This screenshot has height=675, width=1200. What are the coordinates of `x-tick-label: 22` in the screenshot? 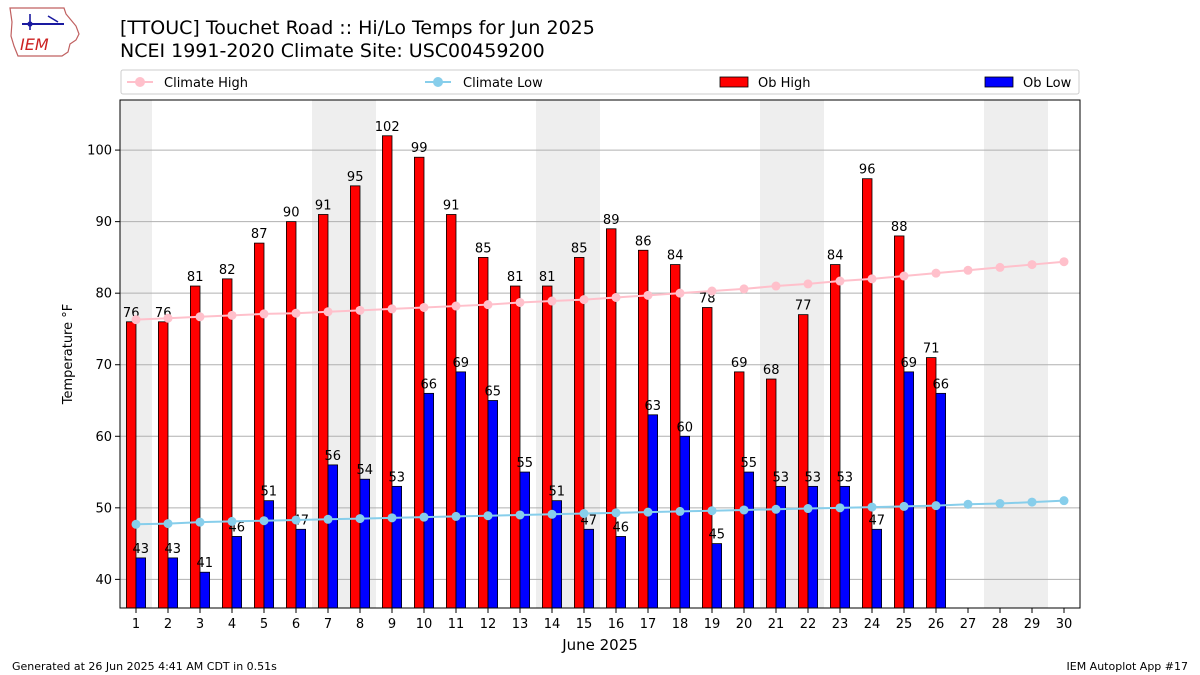 It's located at (808, 624).